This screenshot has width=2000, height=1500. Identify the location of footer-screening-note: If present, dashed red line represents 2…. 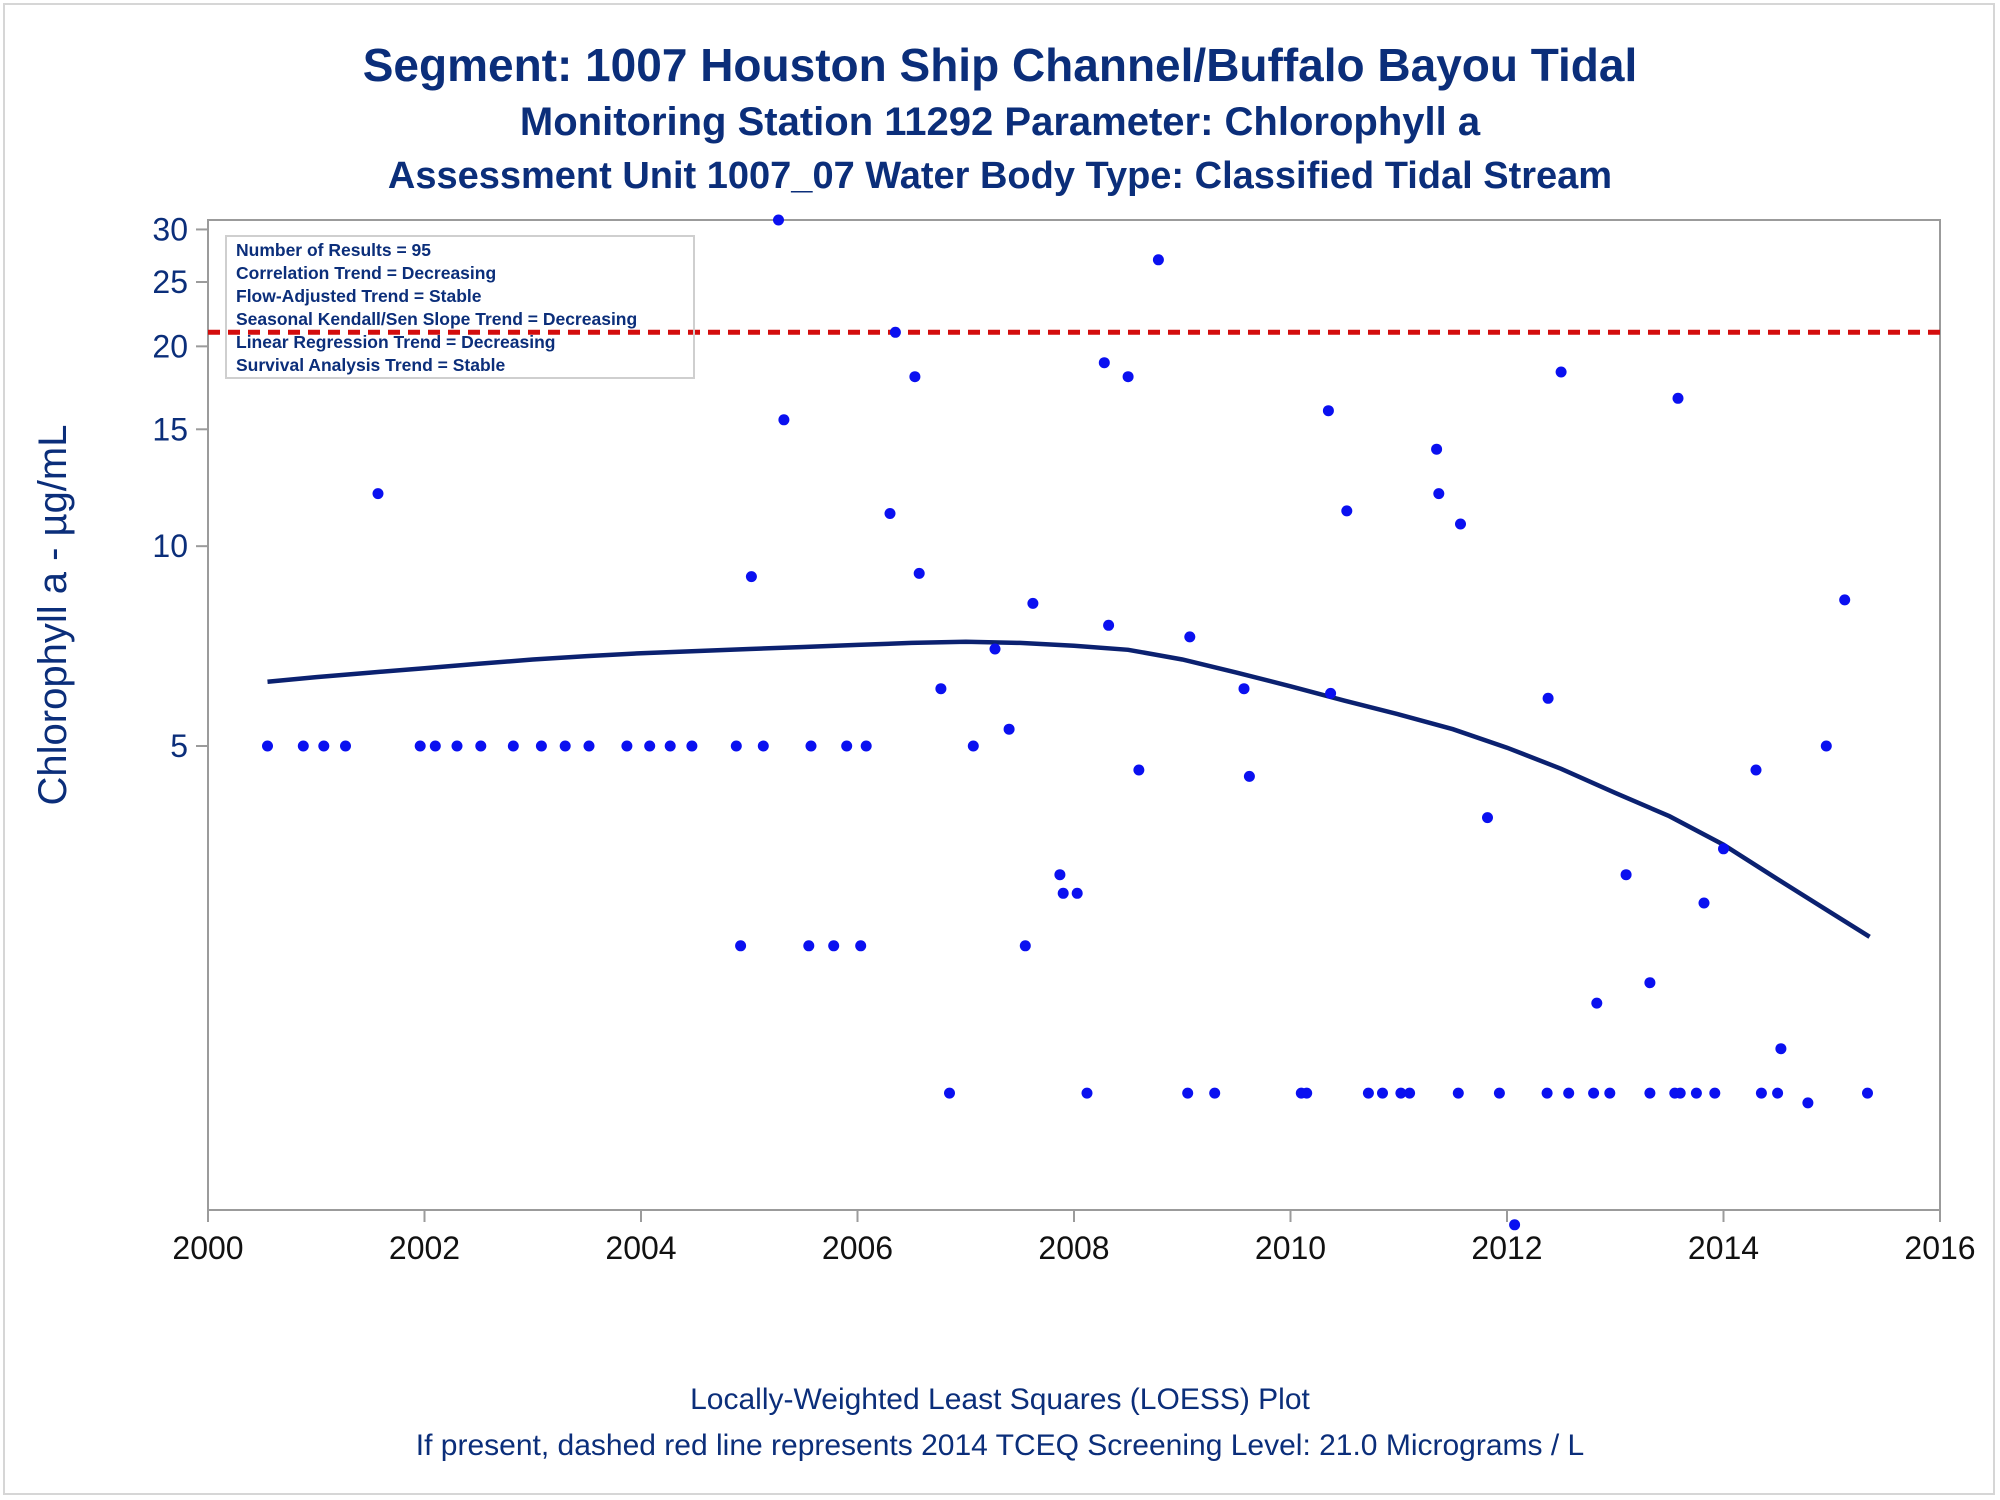
(1000, 1445).